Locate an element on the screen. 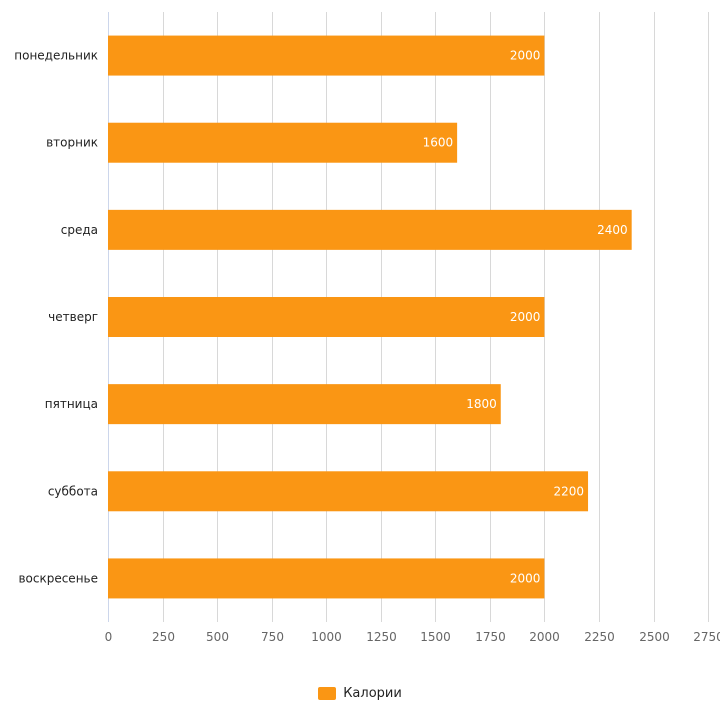 The image size is (720, 720). legend: Калории is located at coordinates (360, 693).